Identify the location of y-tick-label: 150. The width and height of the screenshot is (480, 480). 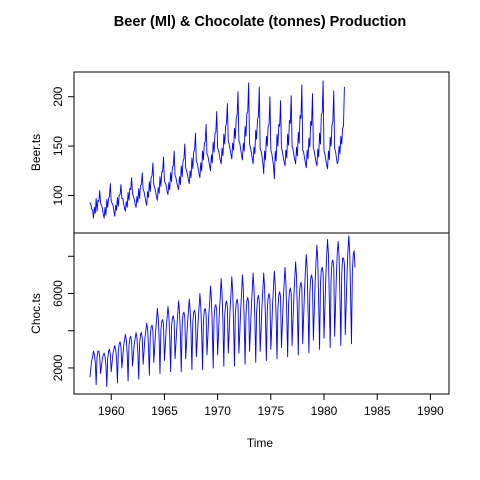
(58, 146).